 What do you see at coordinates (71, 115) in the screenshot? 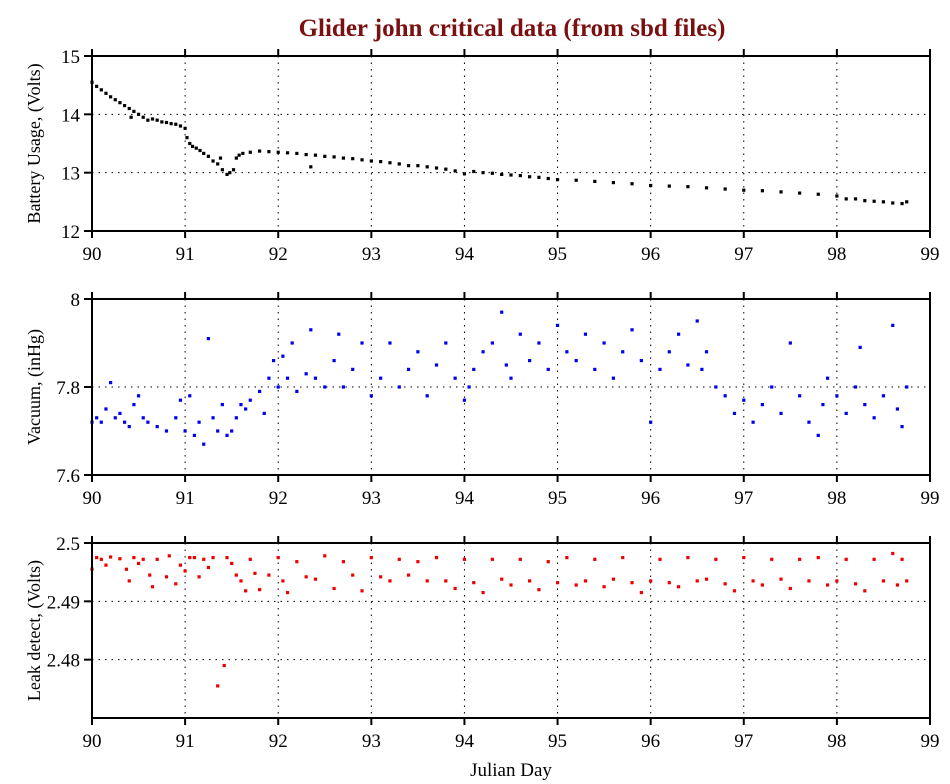
I see `y-tick-label: 14` at bounding box center [71, 115].